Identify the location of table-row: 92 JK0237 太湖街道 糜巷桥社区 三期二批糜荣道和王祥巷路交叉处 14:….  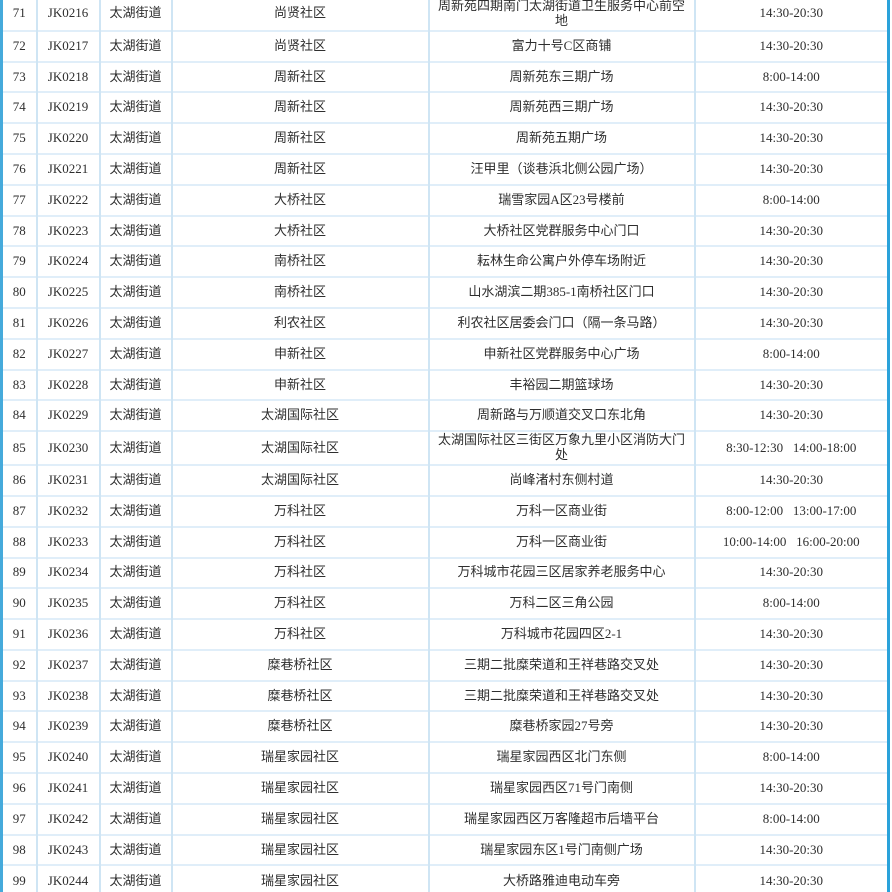
(445, 664).